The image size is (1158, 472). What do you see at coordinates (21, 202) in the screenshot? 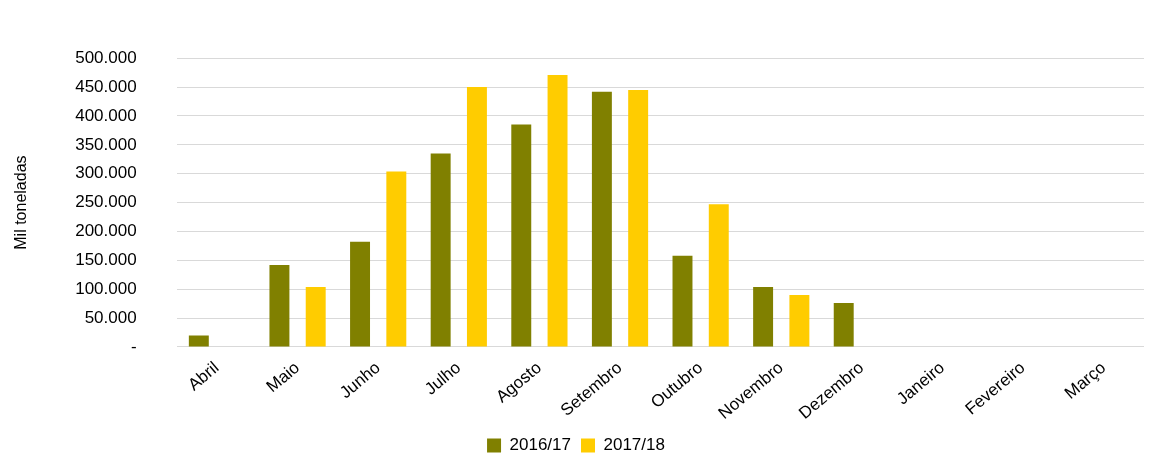
I see `y-axis-title: Mil toneladas` at bounding box center [21, 202].